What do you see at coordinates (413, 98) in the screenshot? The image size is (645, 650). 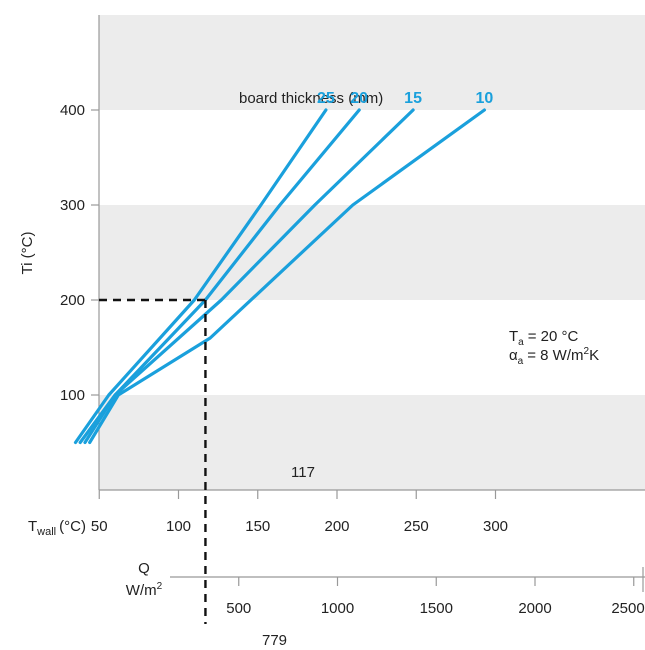 I see `series-label-15: 15` at bounding box center [413, 98].